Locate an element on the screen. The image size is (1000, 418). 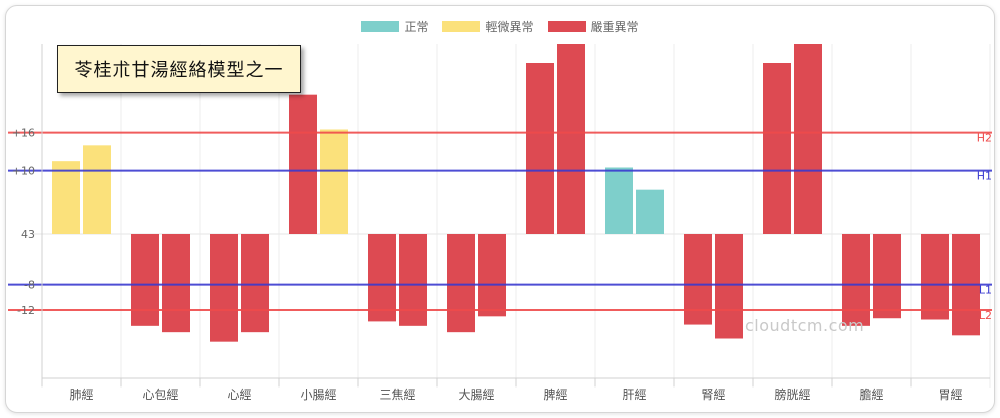
y-tick-label: -8 is located at coordinates (29, 285).